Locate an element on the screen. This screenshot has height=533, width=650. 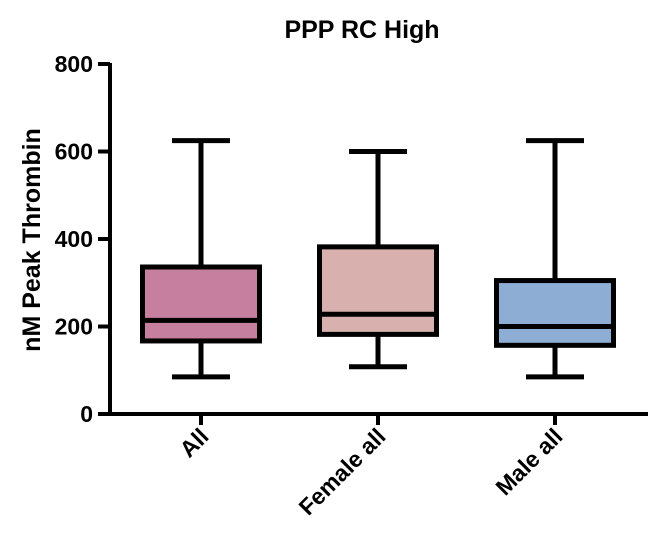
y-axis: 0 200 400 600 800 is located at coordinates (83, 239).